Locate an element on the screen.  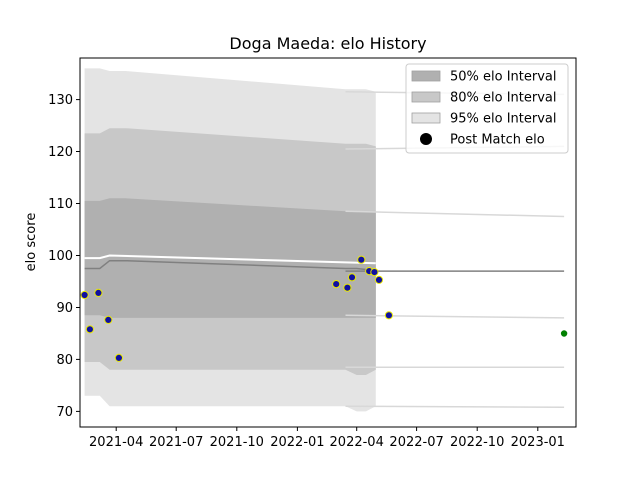
forecast-p50-lower is located at coordinates (455, 316).